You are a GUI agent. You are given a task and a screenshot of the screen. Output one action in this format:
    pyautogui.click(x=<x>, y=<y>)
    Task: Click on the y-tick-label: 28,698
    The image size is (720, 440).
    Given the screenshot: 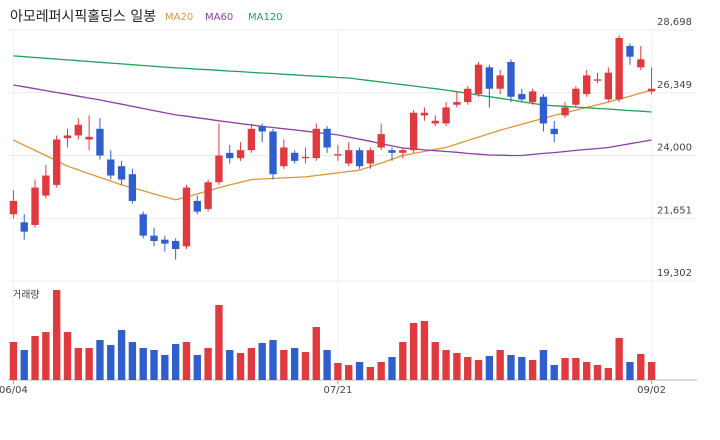 What is the action you would take?
    pyautogui.click(x=674, y=22)
    